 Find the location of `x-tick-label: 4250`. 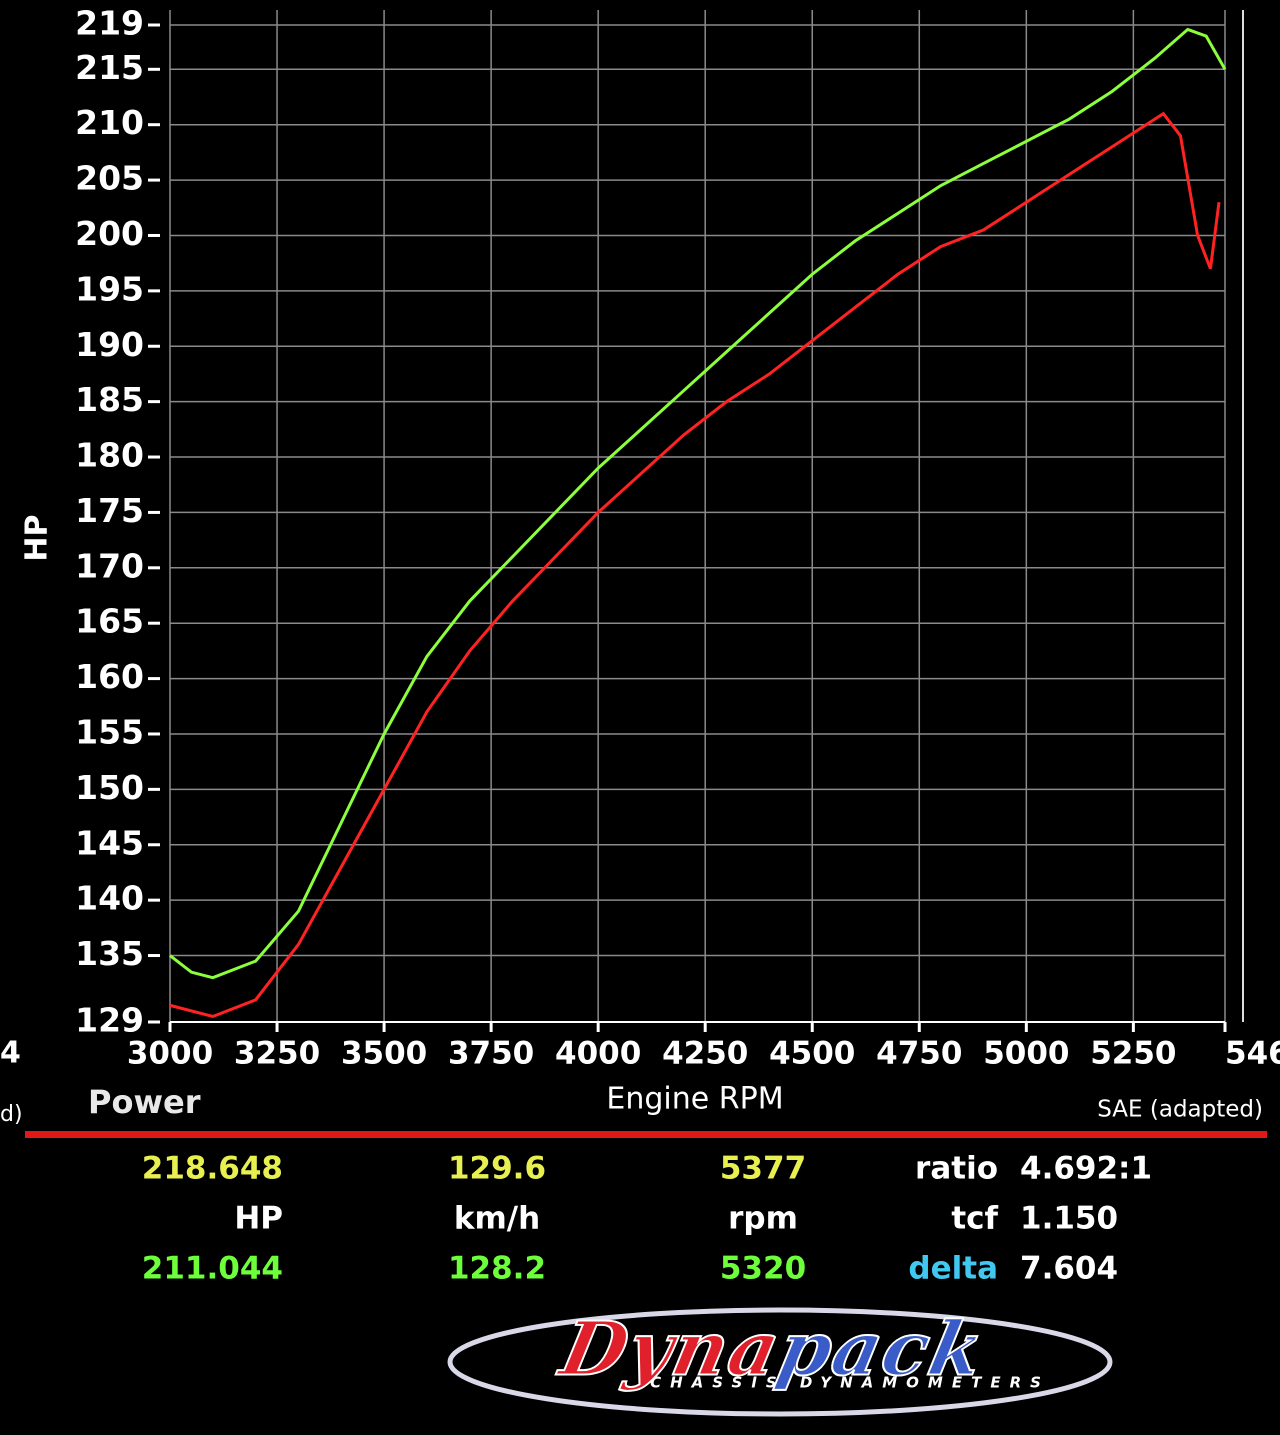

x-tick-label: 4250 is located at coordinates (705, 1054).